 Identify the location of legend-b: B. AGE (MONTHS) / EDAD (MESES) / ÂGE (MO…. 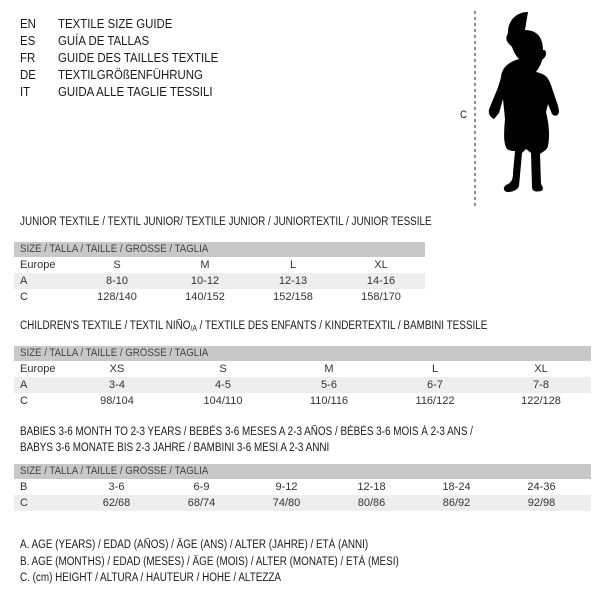
(209, 562).